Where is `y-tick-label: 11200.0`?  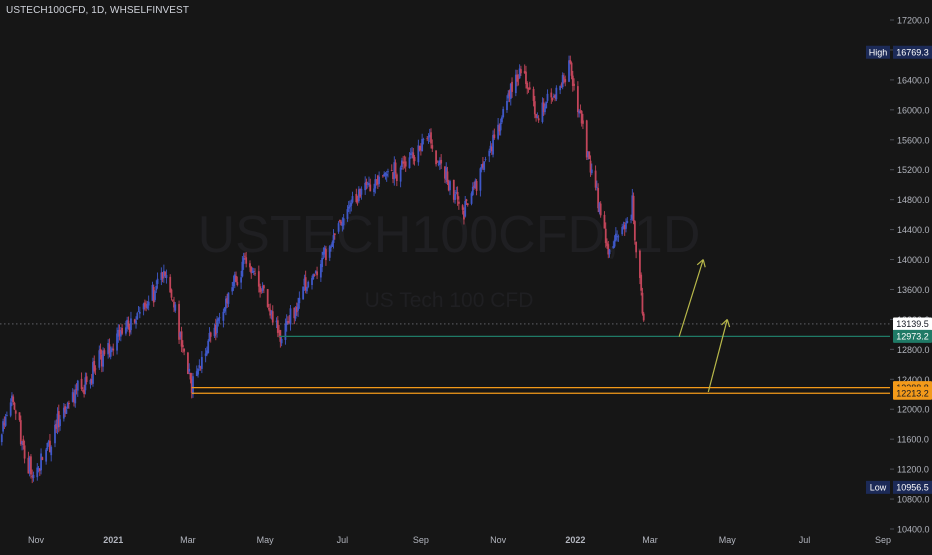 y-tick-label: 11200.0 is located at coordinates (913, 470).